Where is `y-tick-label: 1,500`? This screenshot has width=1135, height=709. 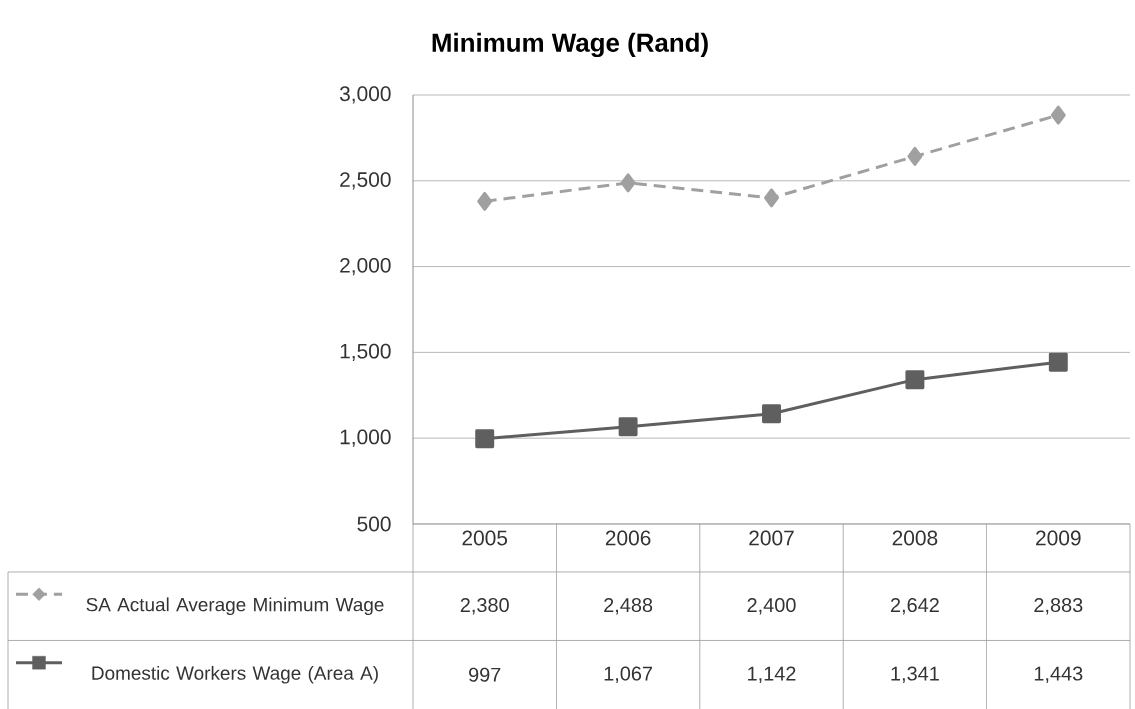 y-tick-label: 1,500 is located at coordinates (365, 352).